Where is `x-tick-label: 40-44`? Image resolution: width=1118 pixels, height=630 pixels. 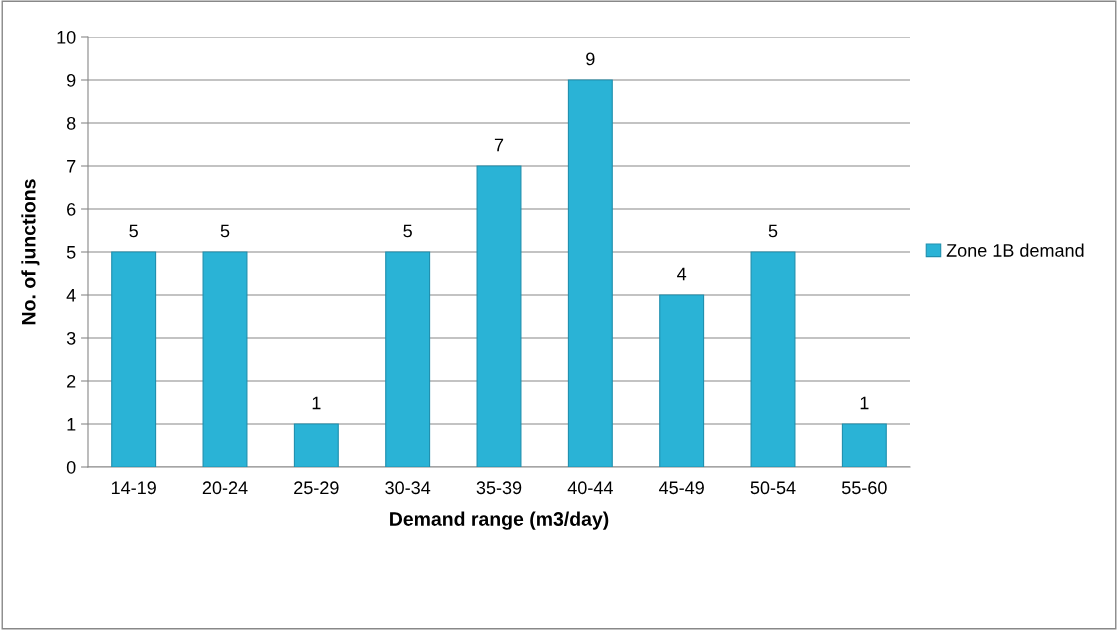 x-tick-label: 40-44 is located at coordinates (590, 488).